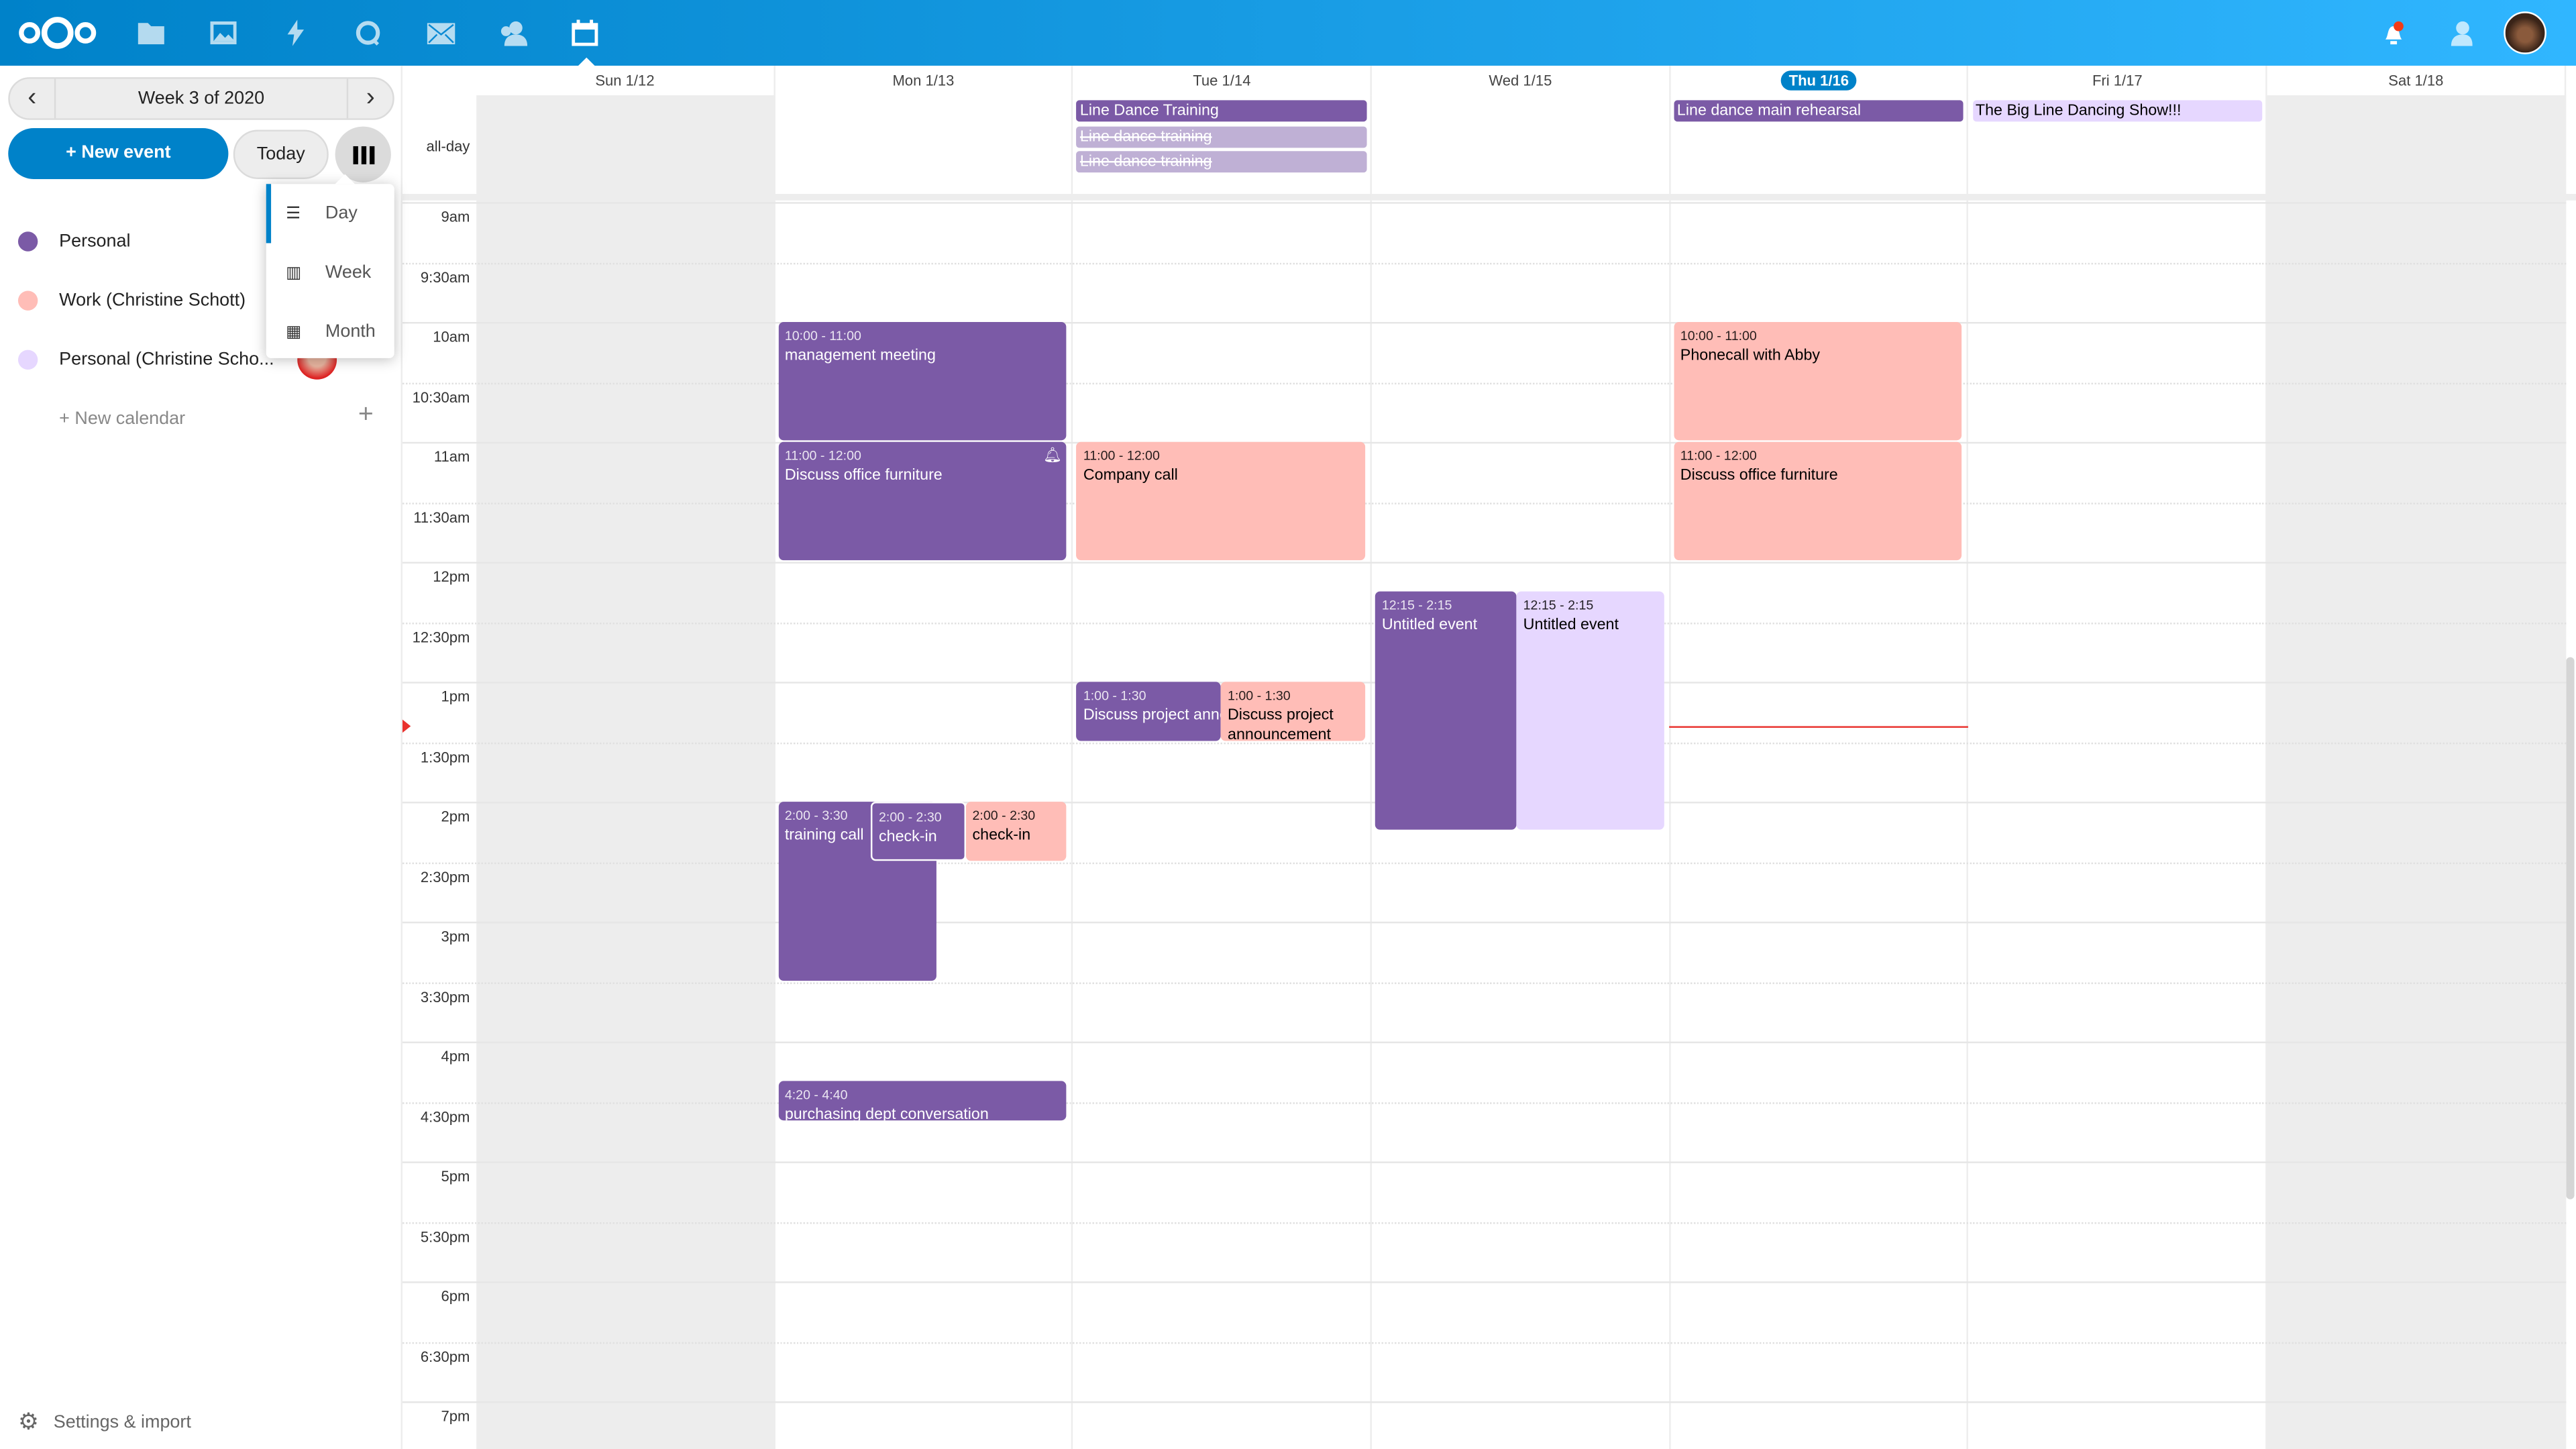 The width and height of the screenshot is (2576, 1449). Describe the element at coordinates (368, 32) in the screenshot. I see `talk-icon` at that location.